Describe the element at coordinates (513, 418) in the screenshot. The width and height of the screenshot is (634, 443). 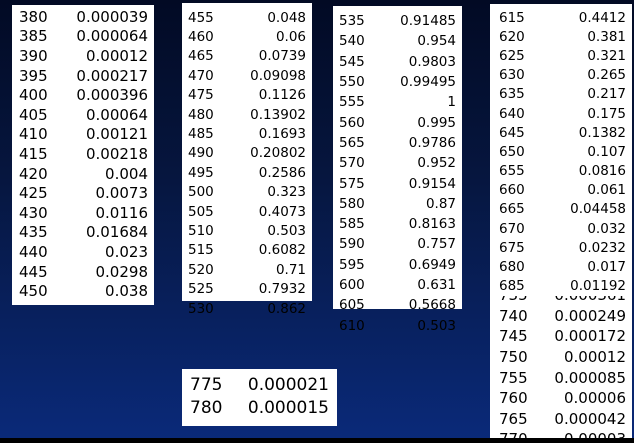
I see `wavelength-cell: 765` at that location.